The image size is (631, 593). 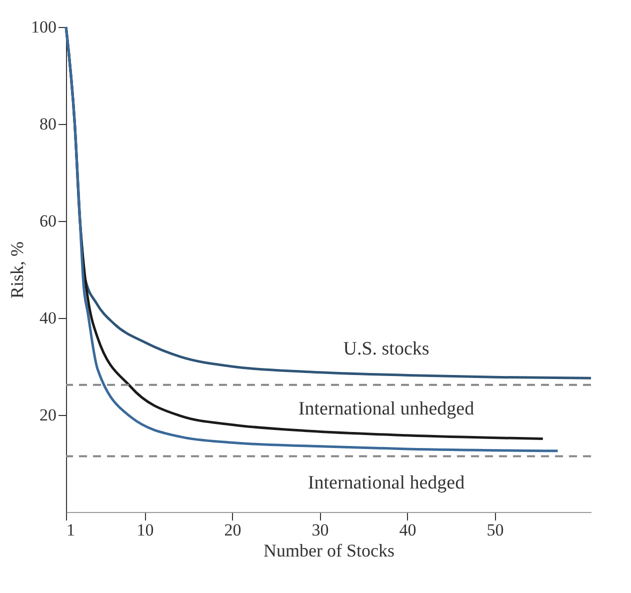 What do you see at coordinates (495, 530) in the screenshot?
I see `x-tick-label: 50` at bounding box center [495, 530].